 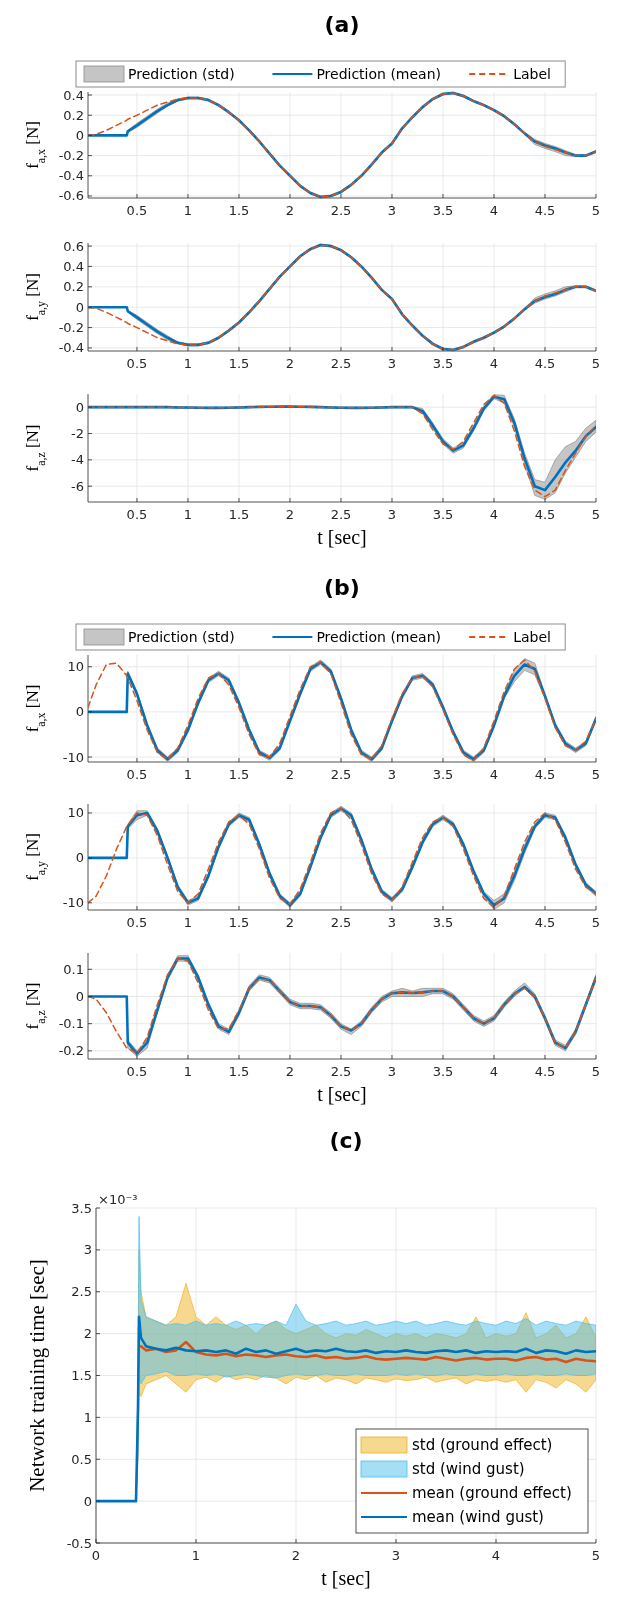 What do you see at coordinates (118, 1199) in the screenshot?
I see `text: ×10⁻³` at bounding box center [118, 1199].